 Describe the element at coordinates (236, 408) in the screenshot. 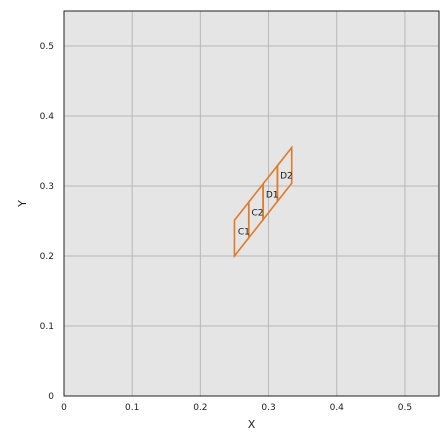

I see `x-tick-labels: 0 0.1 0.2 0.3 0.4 0.5` at that location.